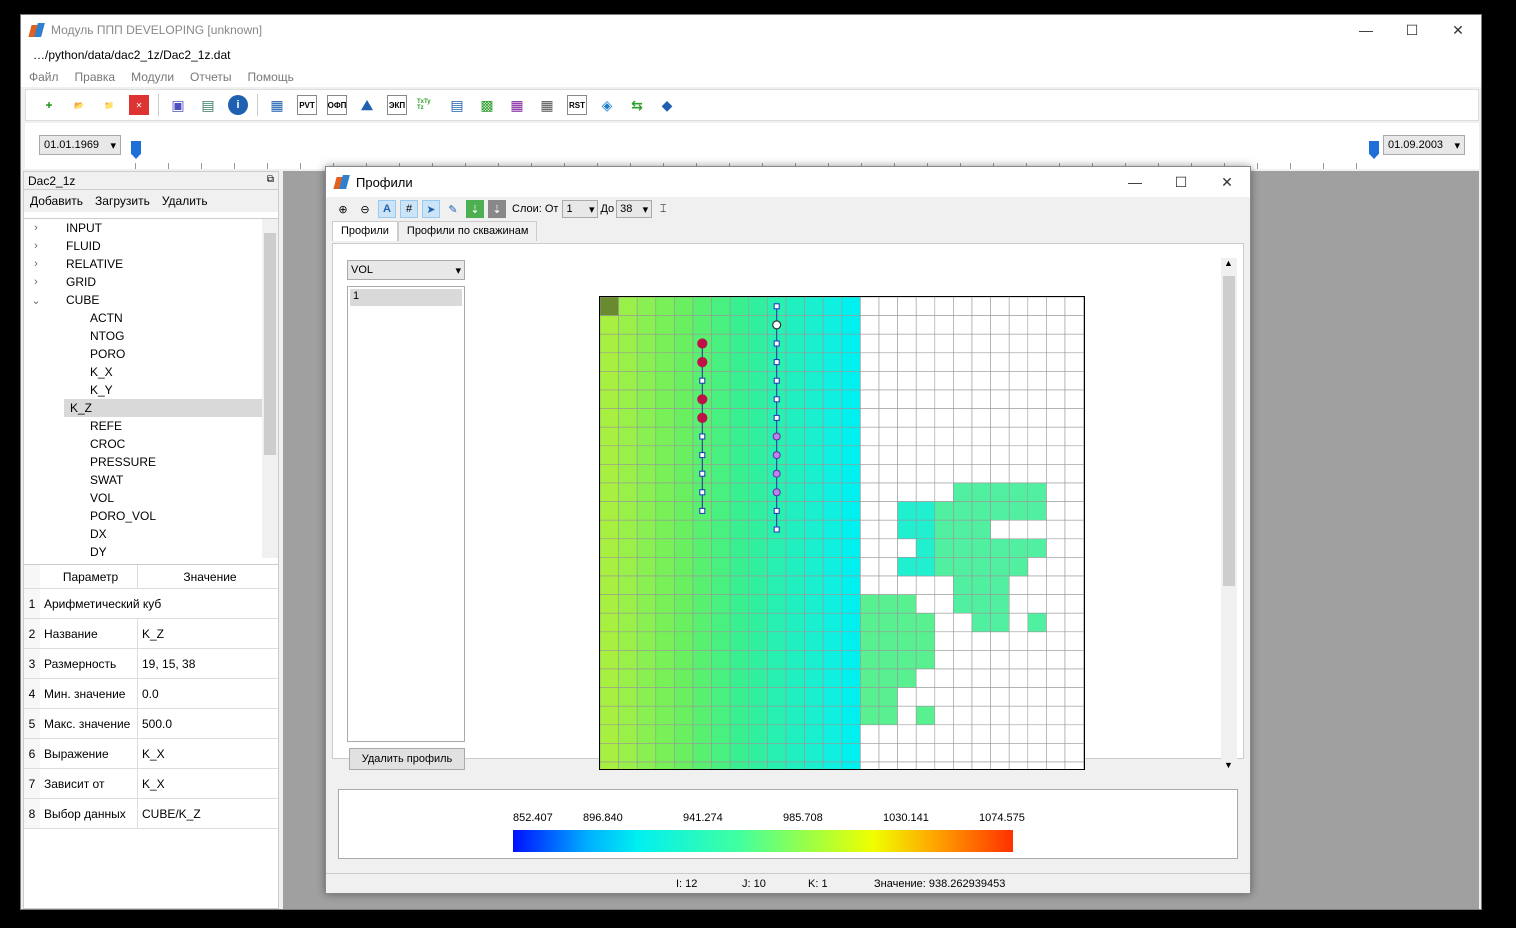  I want to click on table-row: 4 Мин. значение 0.0, so click(151, 694).